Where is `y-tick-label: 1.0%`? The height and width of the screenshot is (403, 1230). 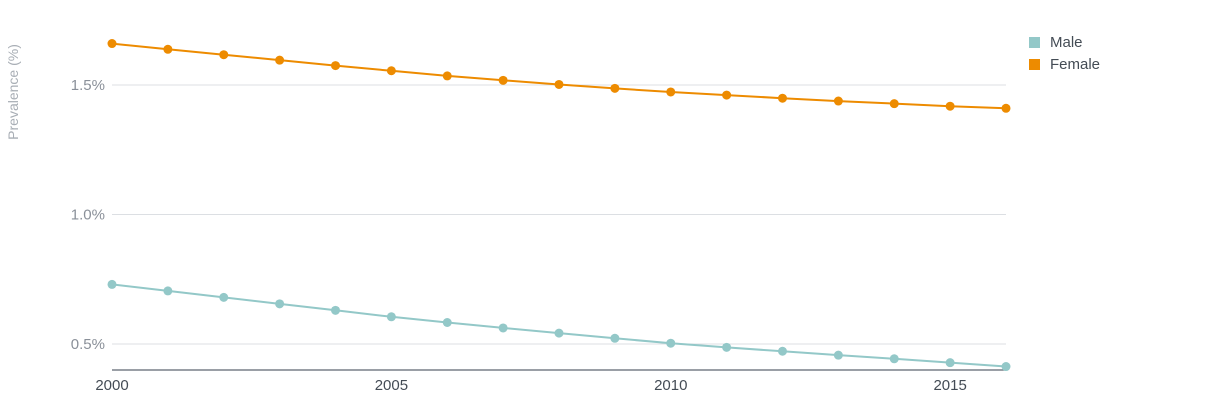 y-tick-label: 1.0% is located at coordinates (88, 215).